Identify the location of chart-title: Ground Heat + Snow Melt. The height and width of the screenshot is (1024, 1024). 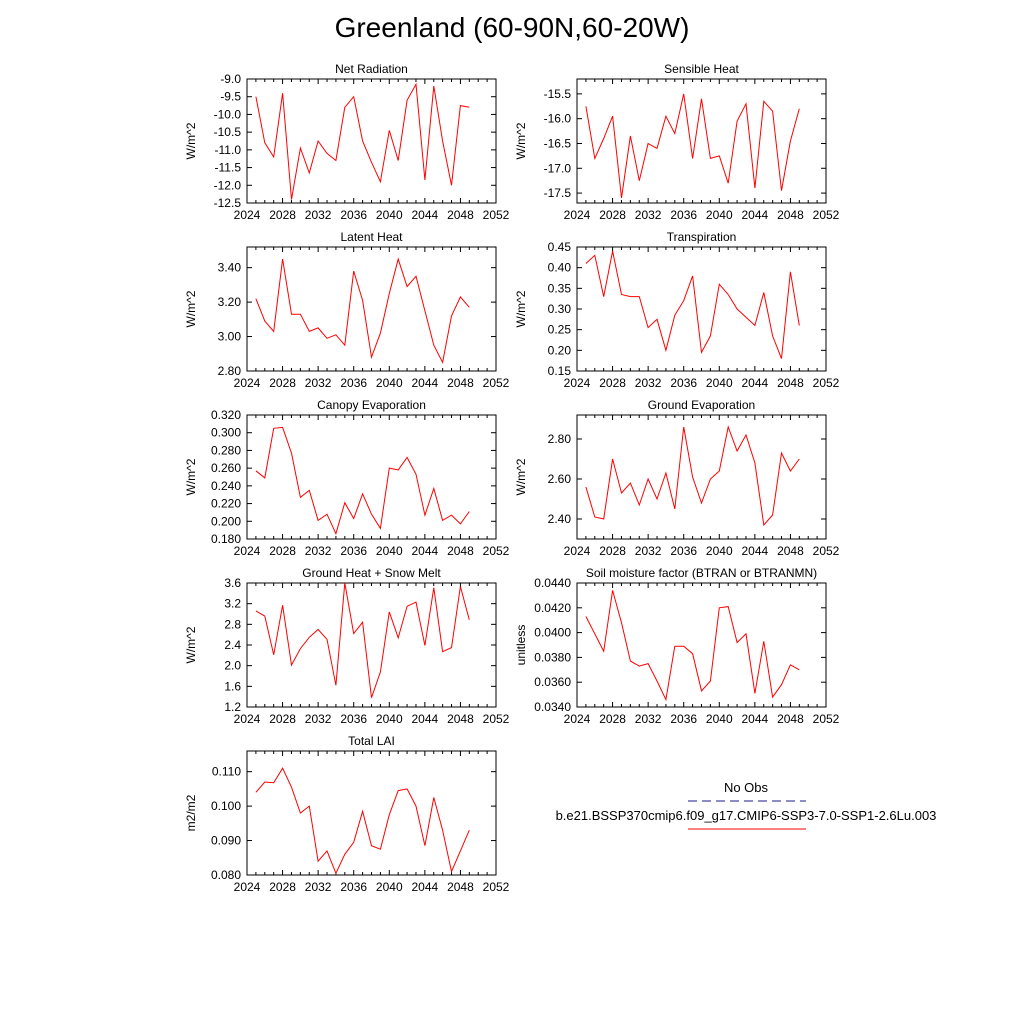
(371, 573).